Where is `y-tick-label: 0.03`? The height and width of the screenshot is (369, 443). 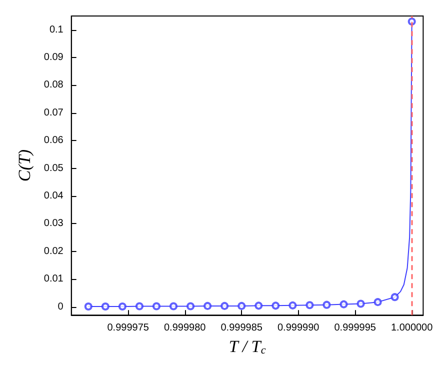
y-tick-label: 0.03 is located at coordinates (54, 224).